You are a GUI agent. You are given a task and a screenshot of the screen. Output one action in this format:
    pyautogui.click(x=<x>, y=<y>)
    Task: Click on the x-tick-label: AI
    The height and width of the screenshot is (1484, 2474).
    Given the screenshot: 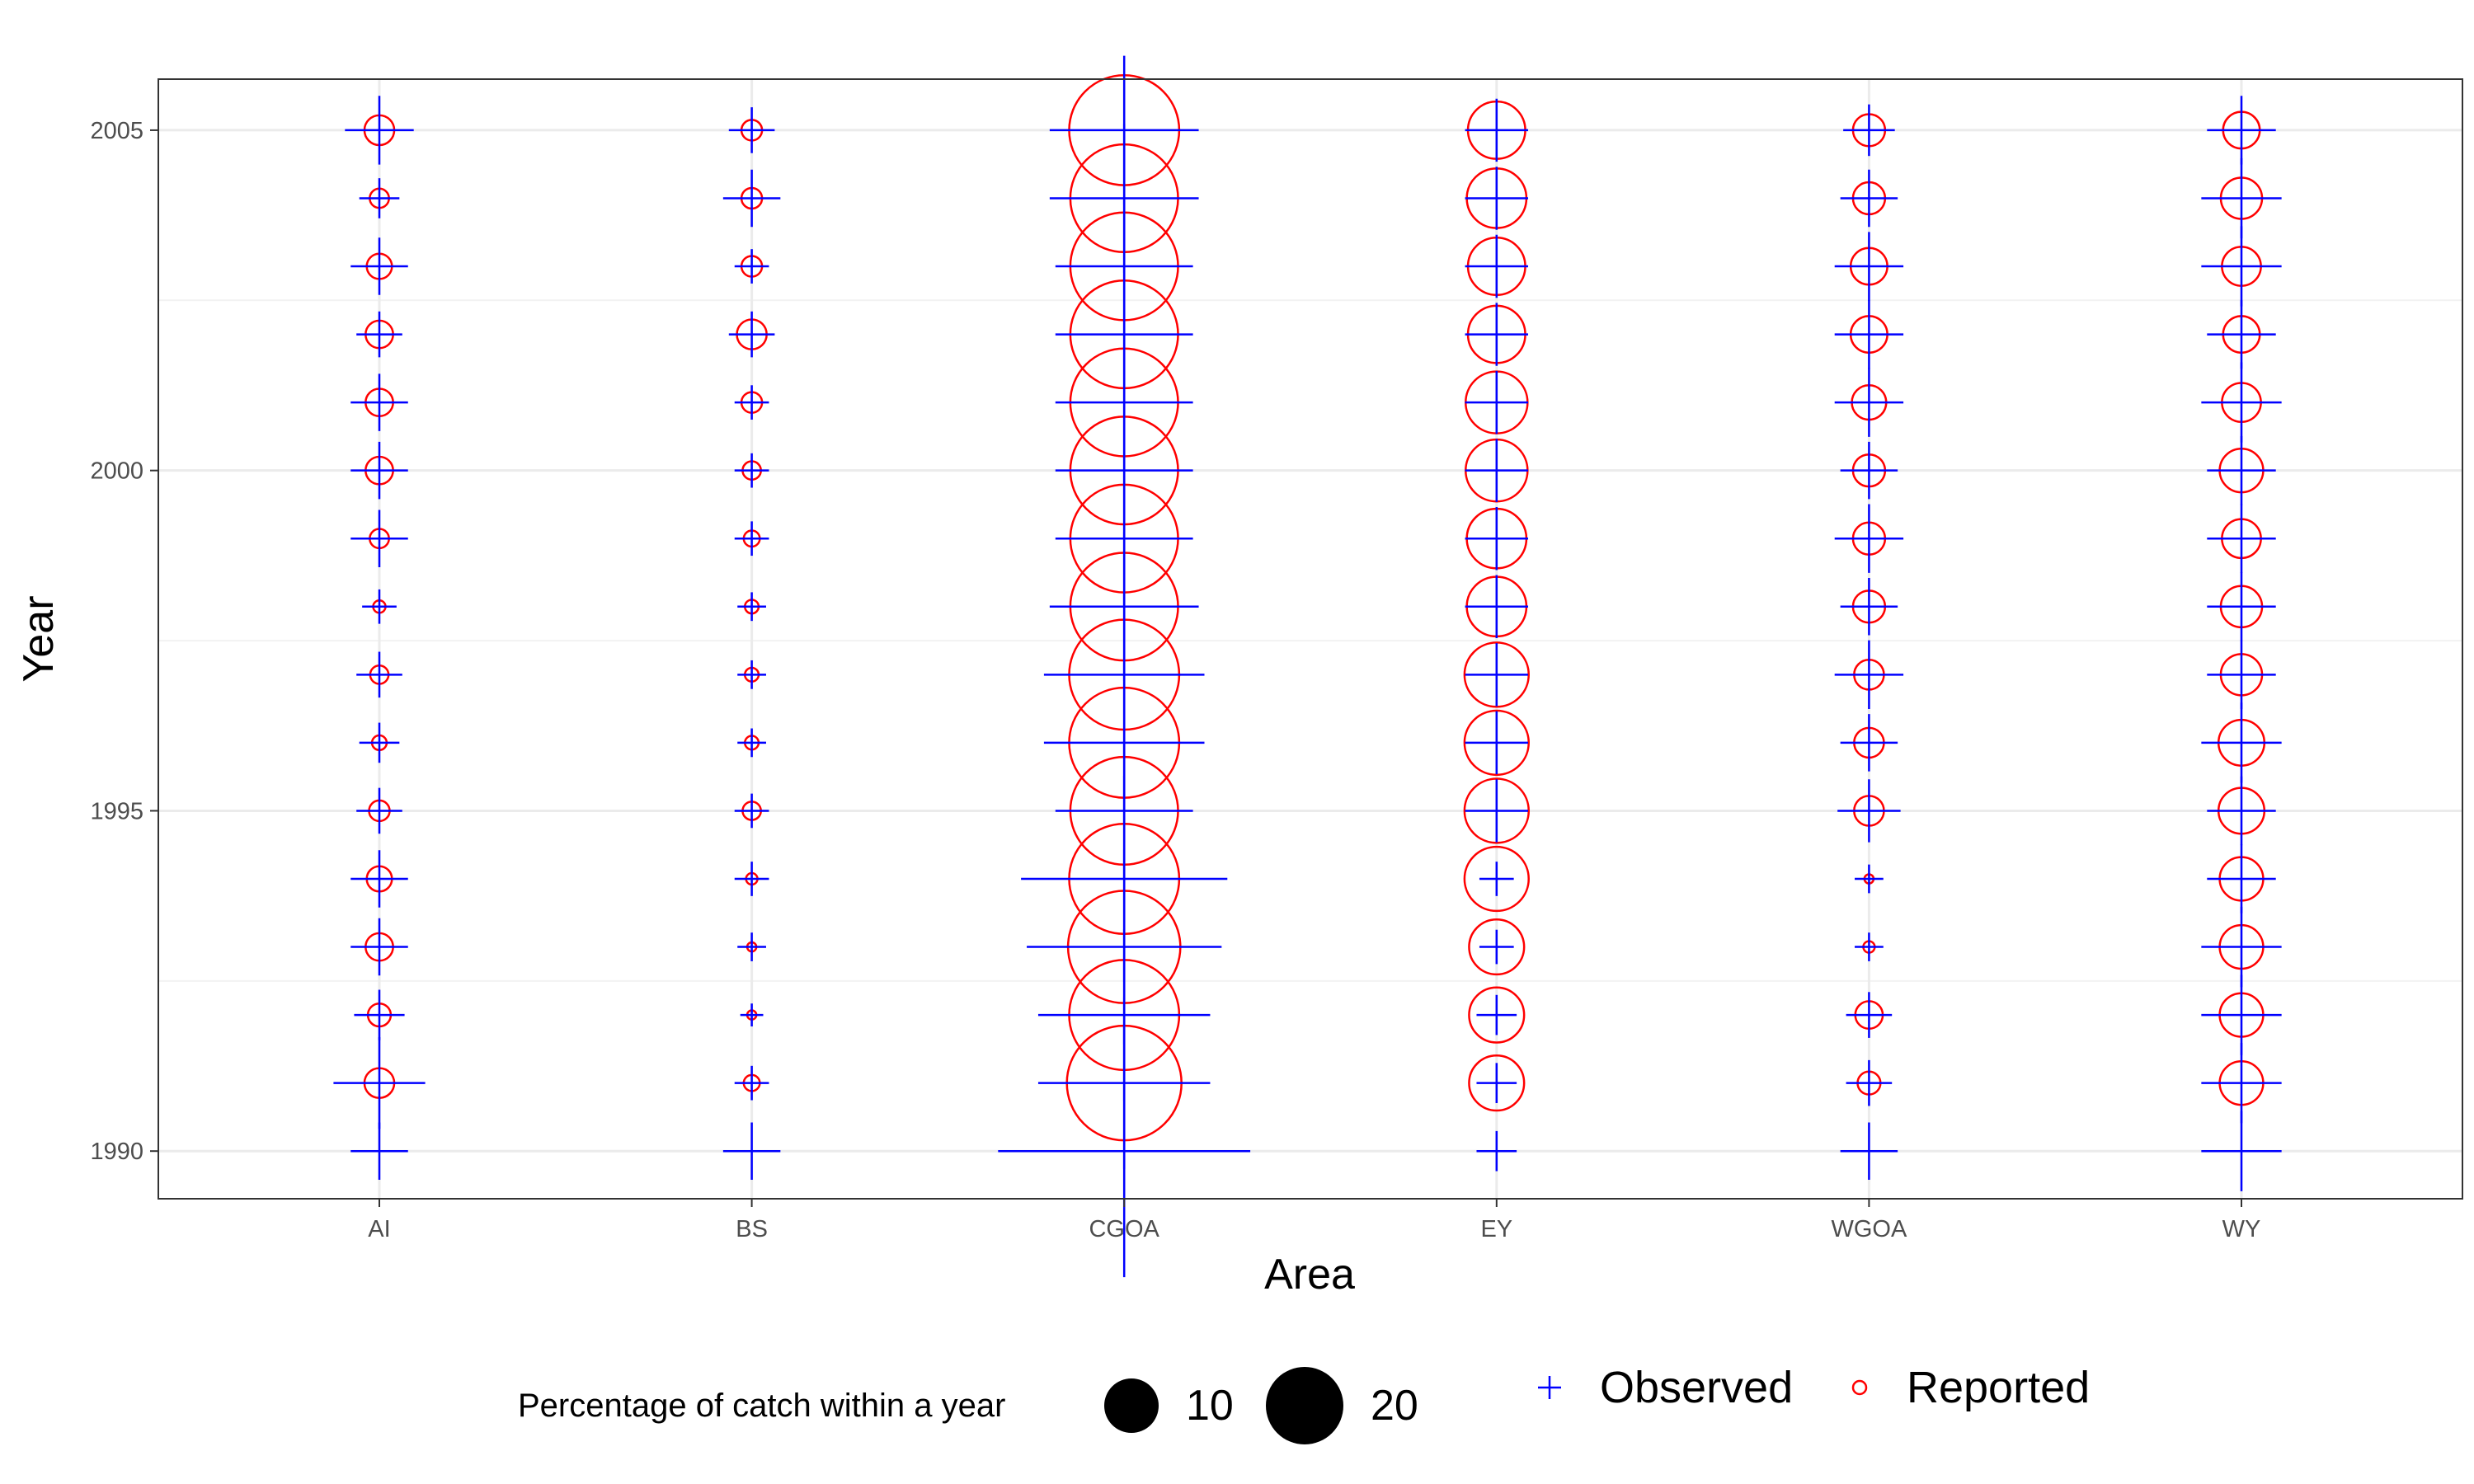 What is the action you would take?
    pyautogui.click(x=379, y=1229)
    